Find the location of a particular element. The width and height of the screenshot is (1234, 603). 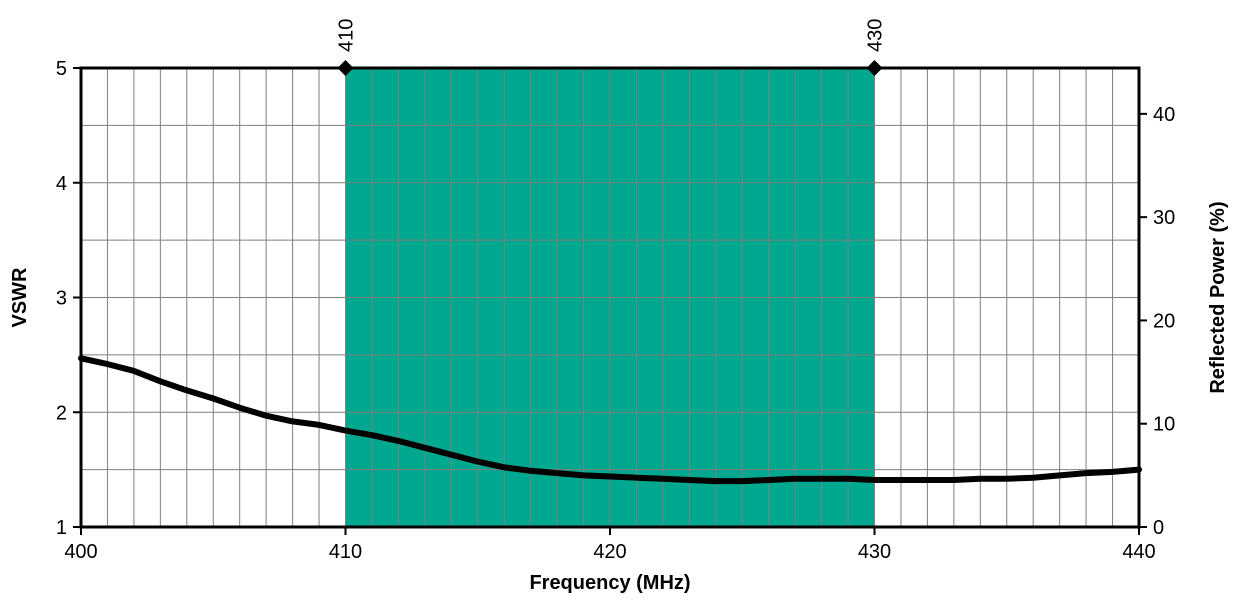

x-tick-label: 440 is located at coordinates (1138, 552).